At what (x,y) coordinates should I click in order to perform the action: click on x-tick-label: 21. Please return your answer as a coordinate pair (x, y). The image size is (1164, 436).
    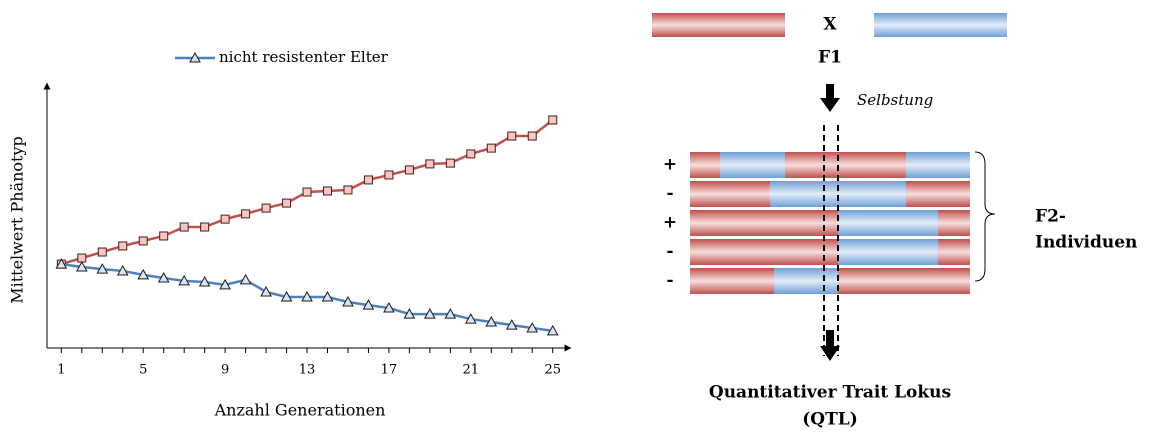
    Looking at the image, I should click on (471, 370).